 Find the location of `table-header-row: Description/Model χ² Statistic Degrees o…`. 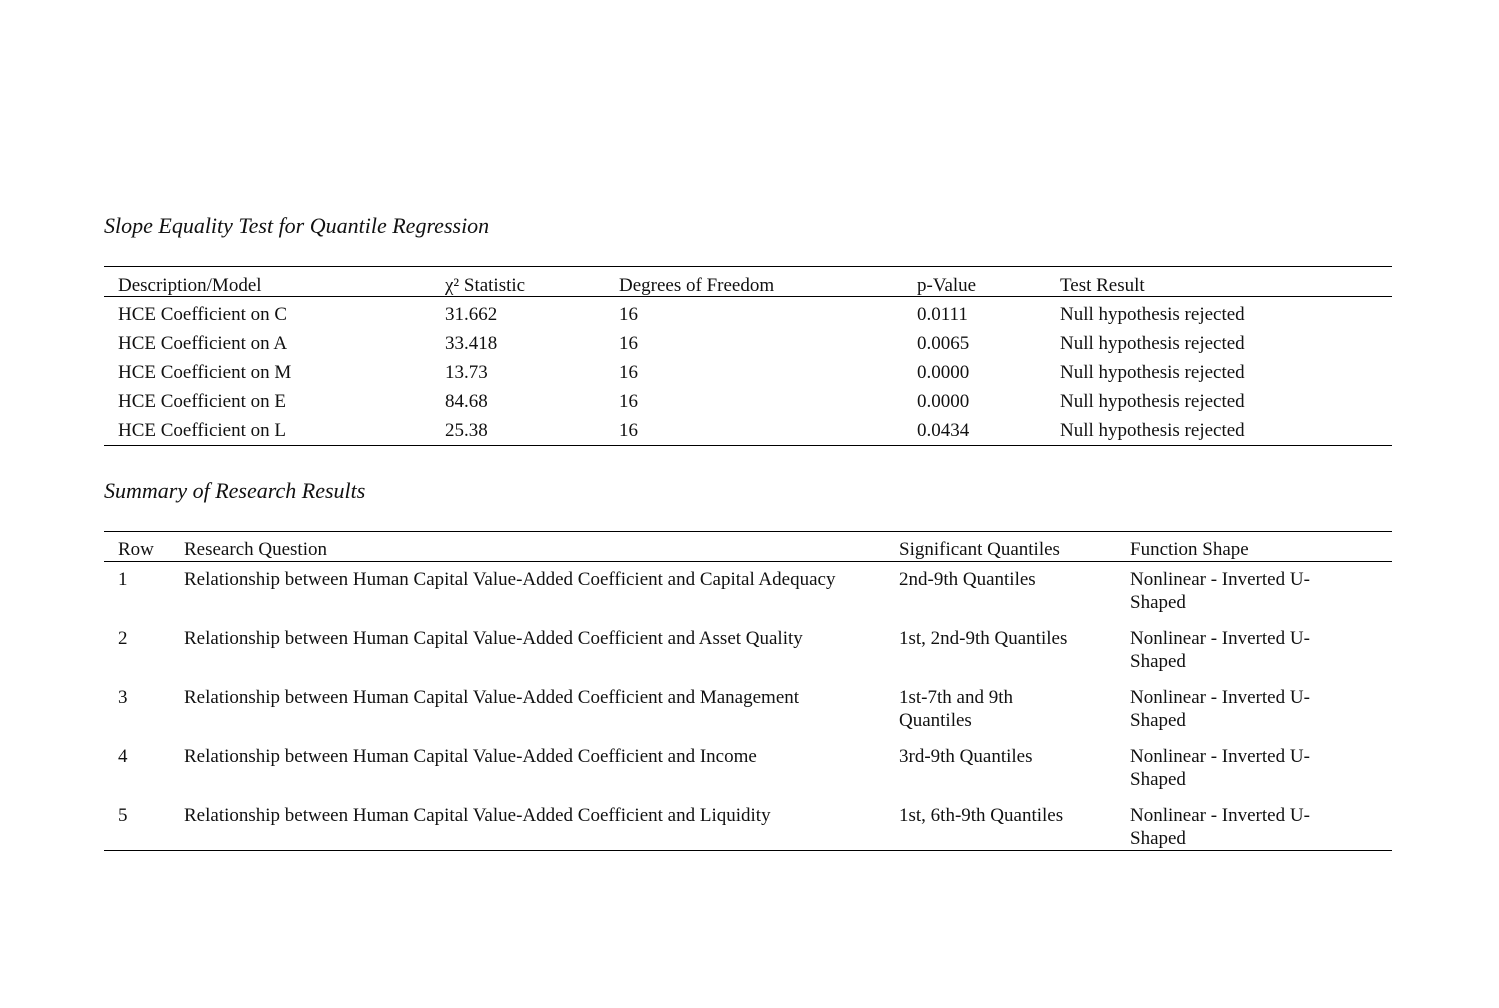

table-header-row: Description/Model χ² Statistic Degrees o… is located at coordinates (748, 281).